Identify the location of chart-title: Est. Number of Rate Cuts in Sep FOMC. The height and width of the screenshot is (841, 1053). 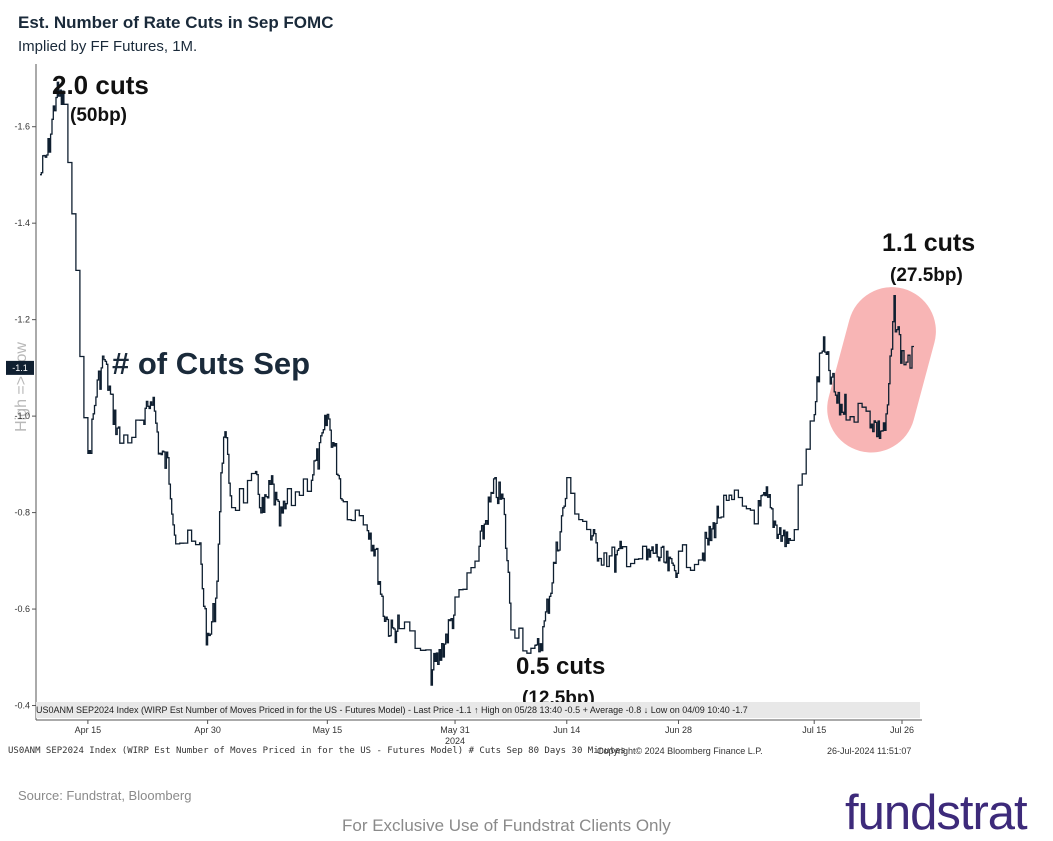
(176, 22).